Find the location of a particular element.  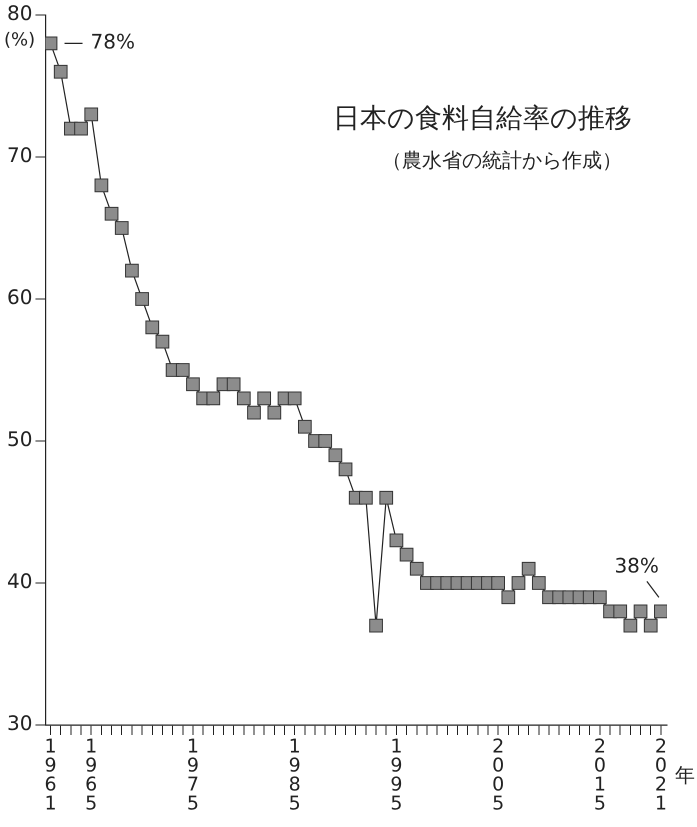

annotation: 38% is located at coordinates (636, 566).